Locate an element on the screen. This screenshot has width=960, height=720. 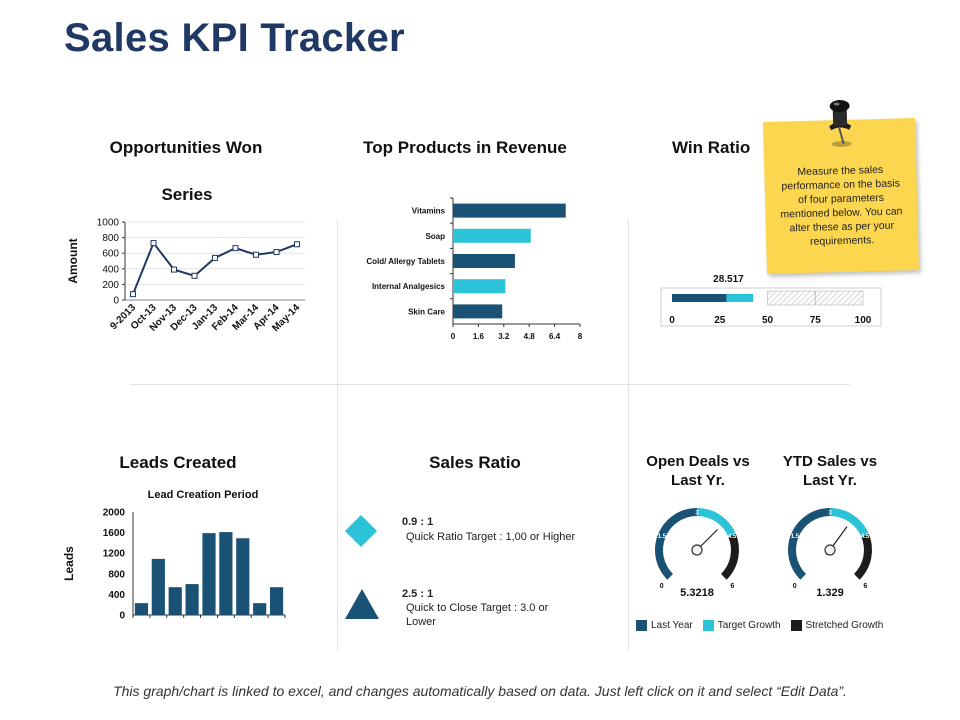
y-tick-label: 1600 is located at coordinates (114, 533).